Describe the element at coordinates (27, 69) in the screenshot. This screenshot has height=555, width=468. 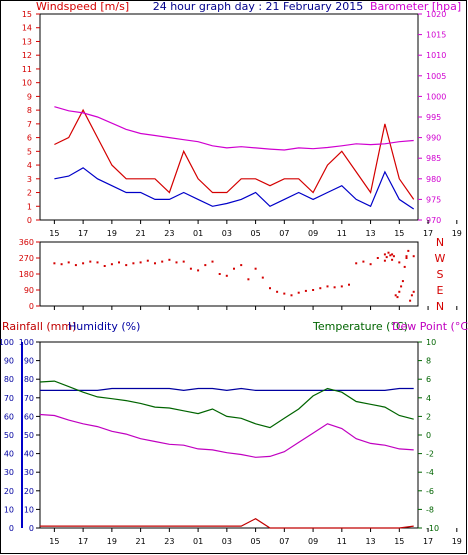
I see `wind-tick-label: 11` at that location.